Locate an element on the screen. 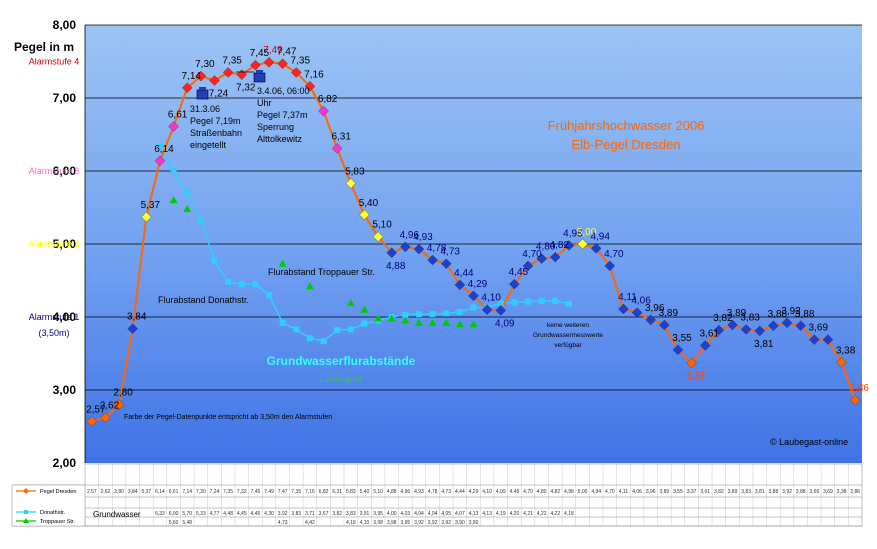  table-cell-pegel: 4,78 is located at coordinates (433, 492).